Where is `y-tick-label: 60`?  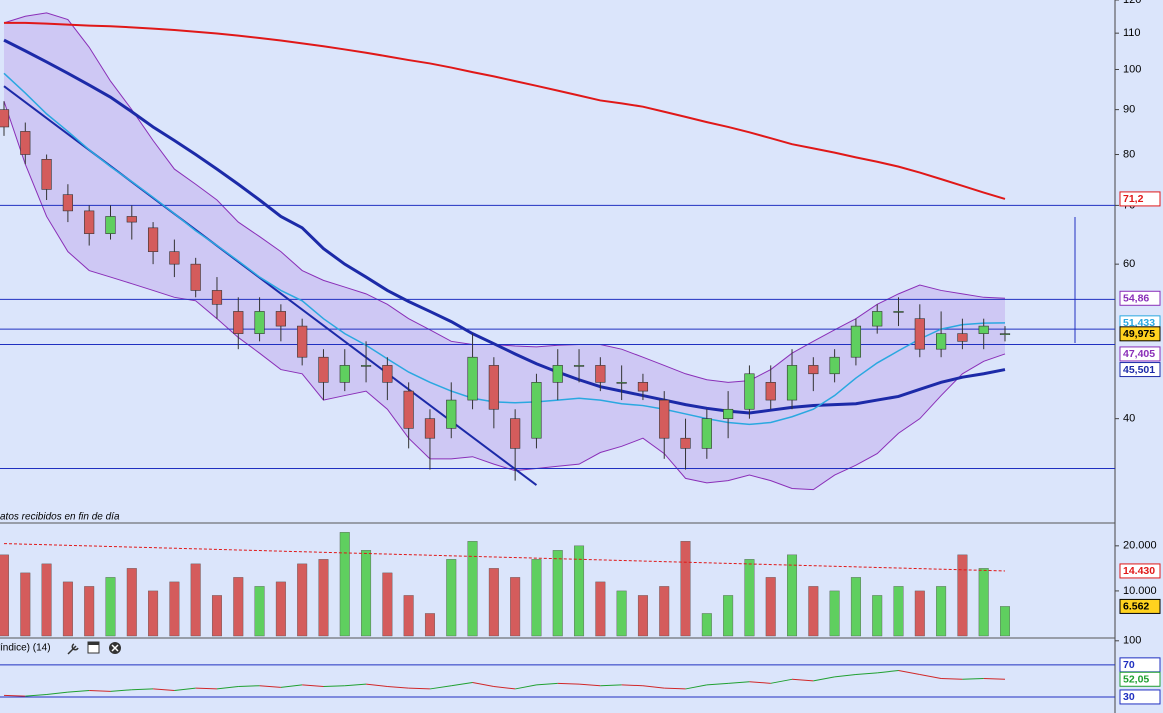 y-tick-label: 60 is located at coordinates (1129, 264).